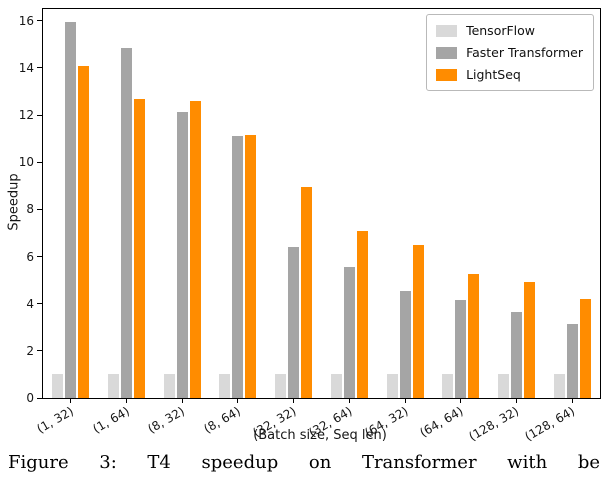 The width and height of the screenshot is (608, 478). What do you see at coordinates (71, 209) in the screenshot?
I see `bar-faster-transformer--1-32-` at bounding box center [71, 209].